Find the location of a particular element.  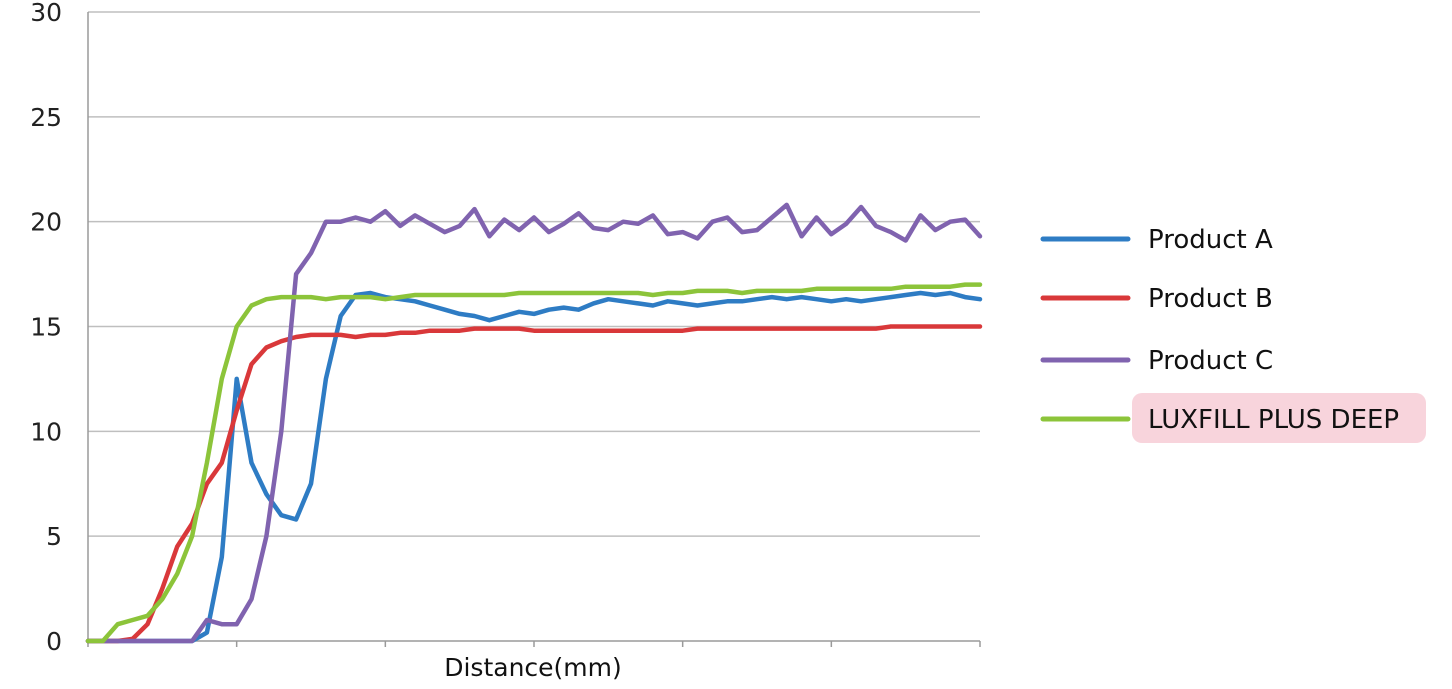

legend-highlight is located at coordinates (1279, 418).